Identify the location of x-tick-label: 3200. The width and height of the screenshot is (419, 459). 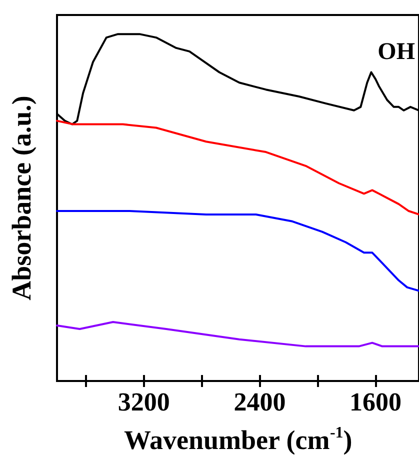
(144, 402).